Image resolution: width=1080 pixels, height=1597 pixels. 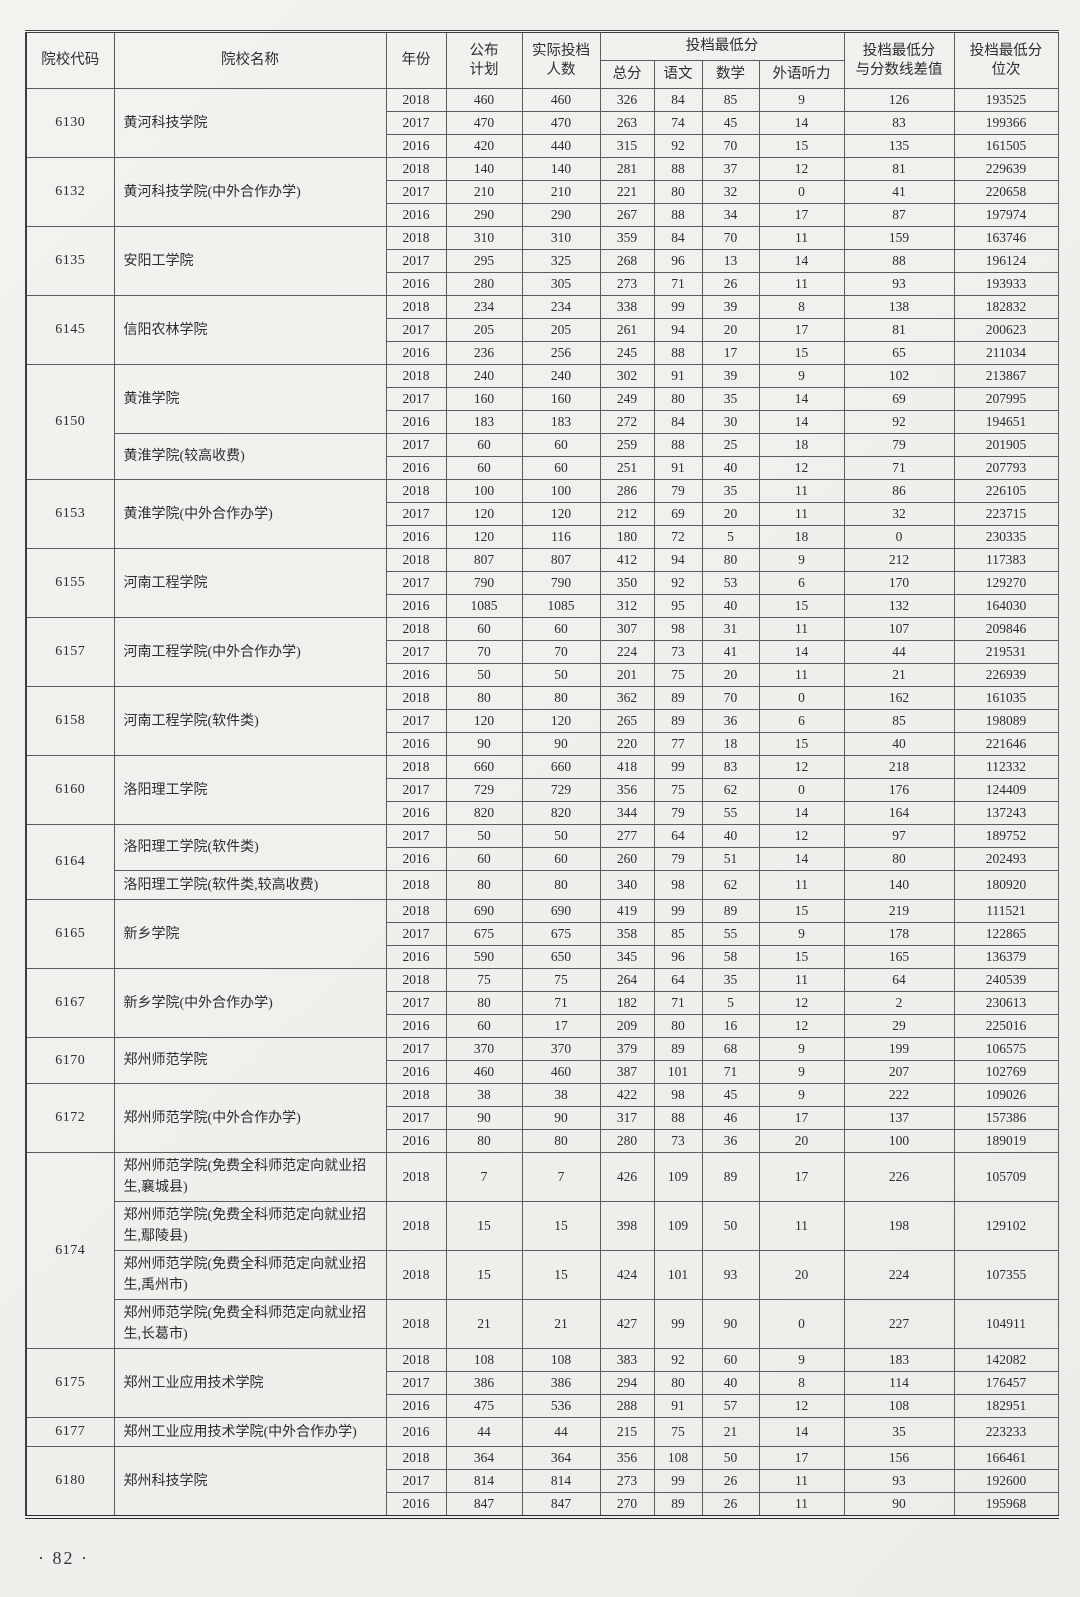 What do you see at coordinates (627, 514) in the screenshot?
I see `total-score-cell: 212` at bounding box center [627, 514].